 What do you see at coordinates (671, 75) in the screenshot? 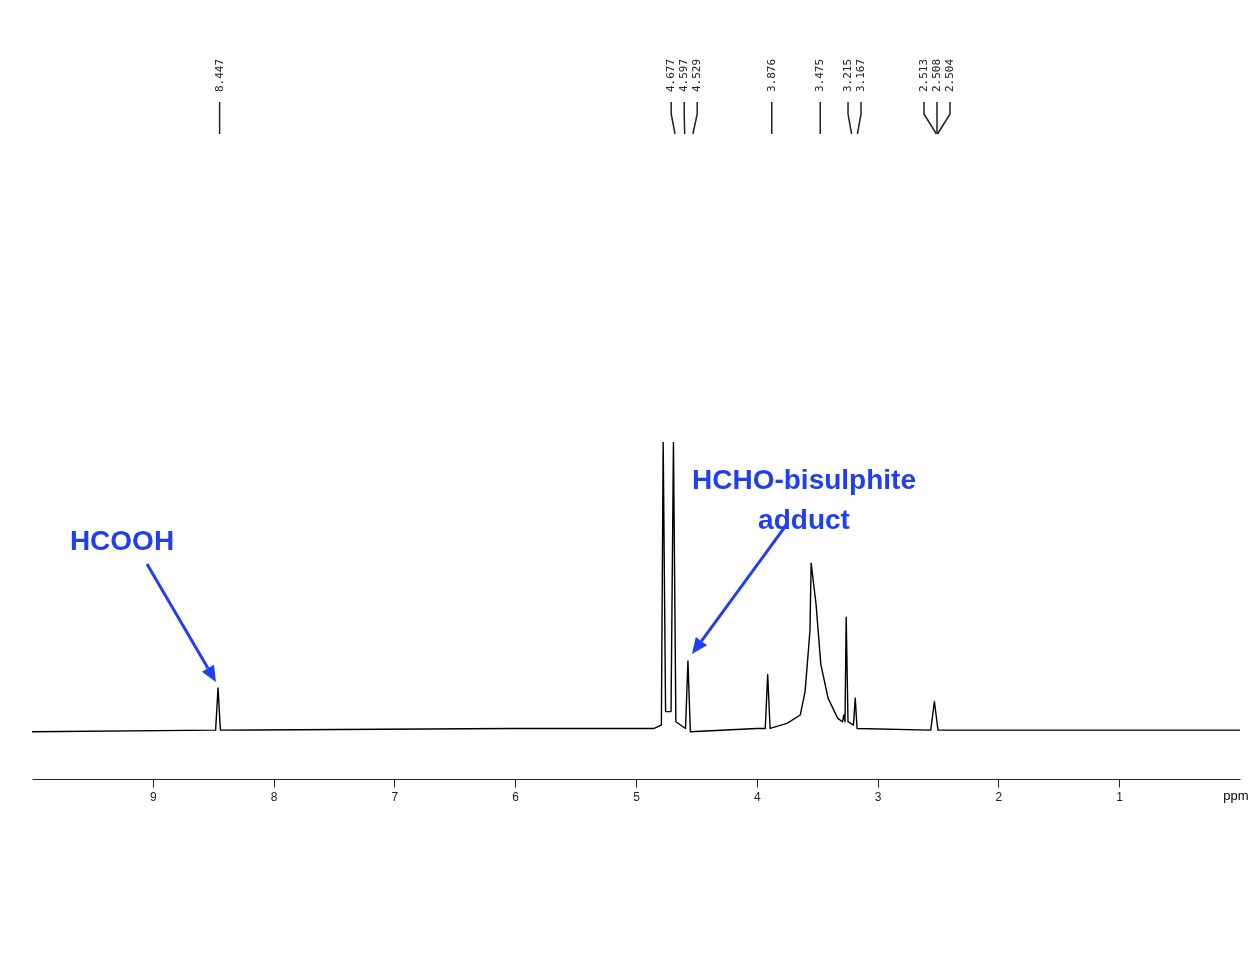
I see `annotation: 4.677` at bounding box center [671, 75].